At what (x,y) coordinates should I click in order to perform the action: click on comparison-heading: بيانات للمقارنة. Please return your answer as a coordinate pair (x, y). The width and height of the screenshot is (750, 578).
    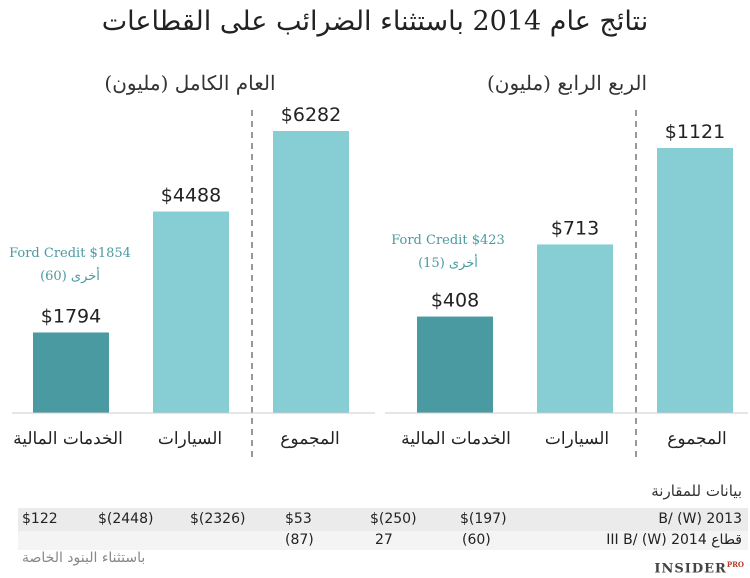
    Looking at the image, I should click on (696, 491).